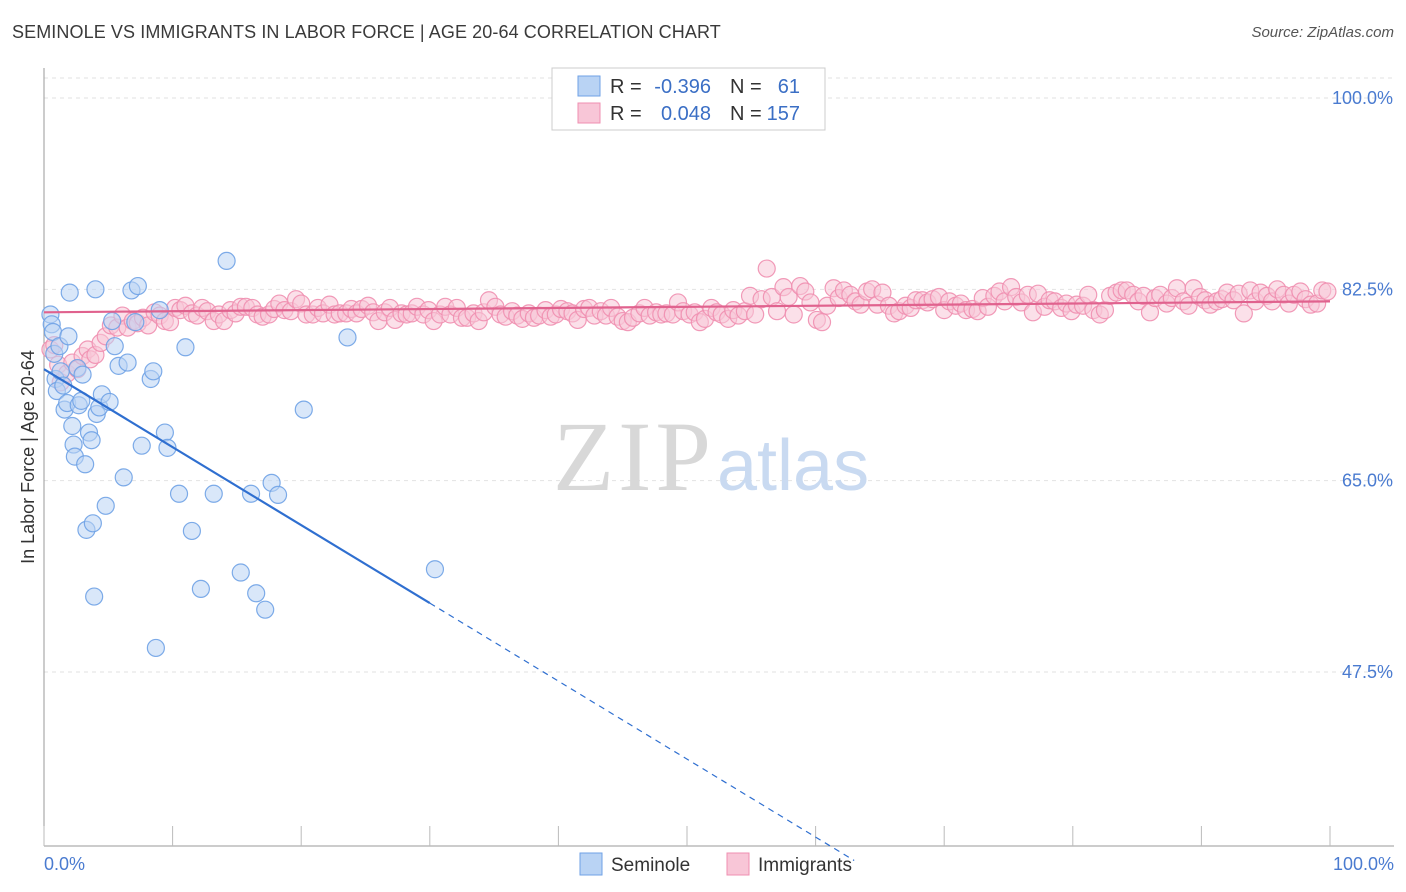  I want to click on legend-n-value-seminole: 61, so click(789, 87).